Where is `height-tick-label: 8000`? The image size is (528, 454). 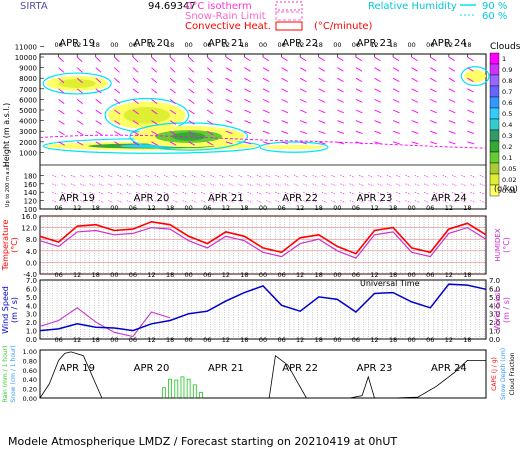
height-tick-label: 8000 is located at coordinates (28, 79).